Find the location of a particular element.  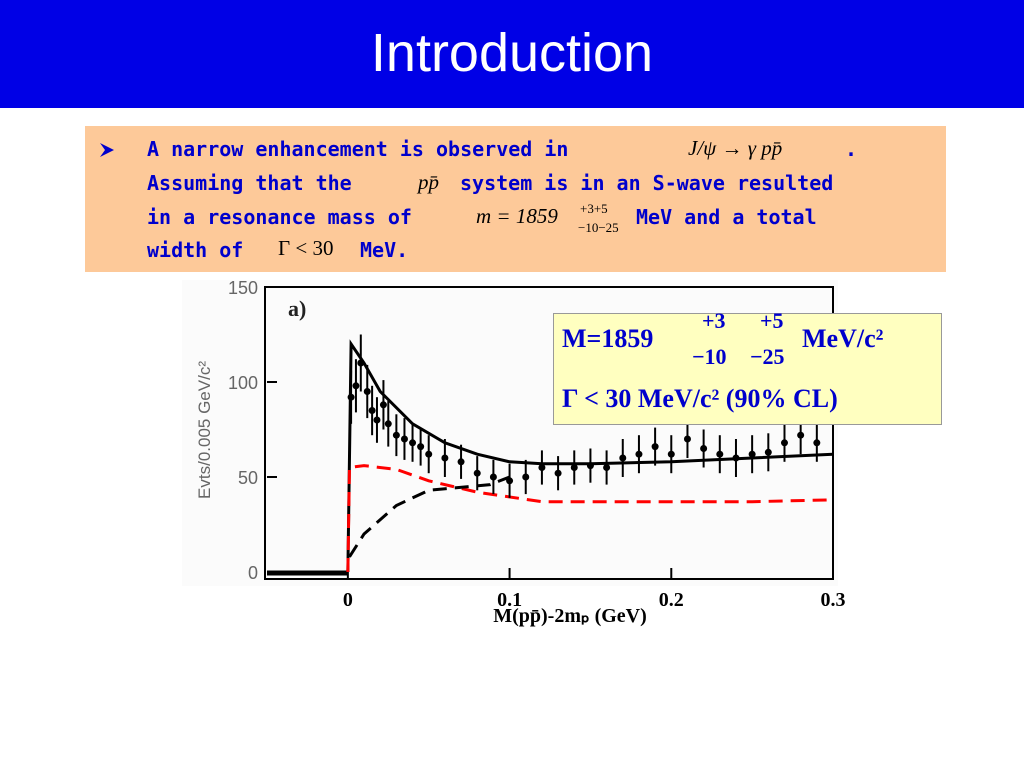

x-tick-label: 0.3 is located at coordinates (833, 600).